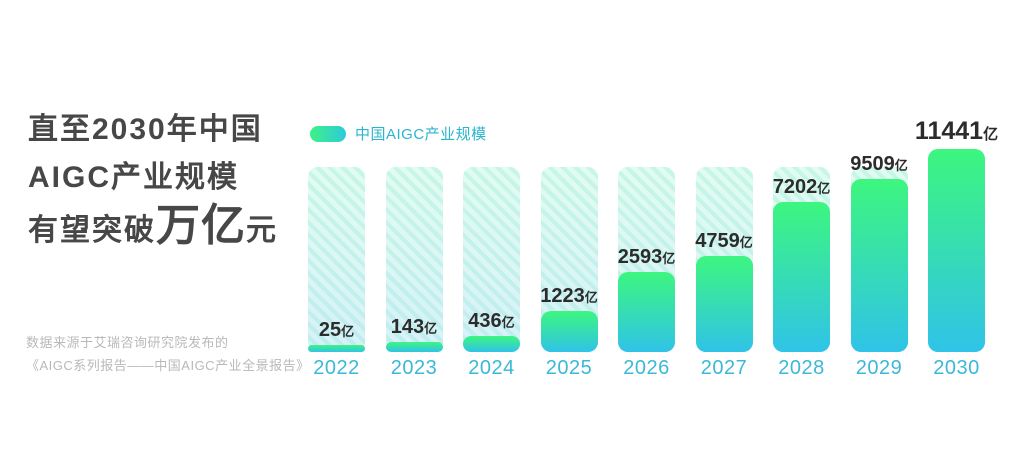 This screenshot has height=450, width=1010. I want to click on chart-column-2024: 436亿 2024, so click(491, 272).